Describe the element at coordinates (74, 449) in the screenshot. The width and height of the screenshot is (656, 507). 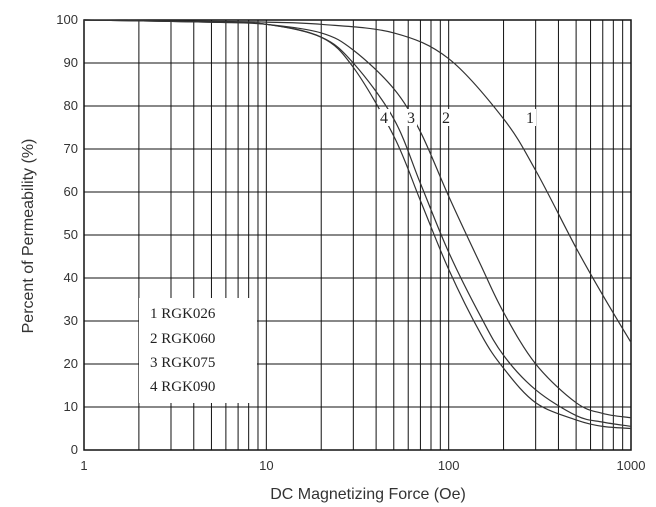
I see `y-tick-label: 0` at that location.